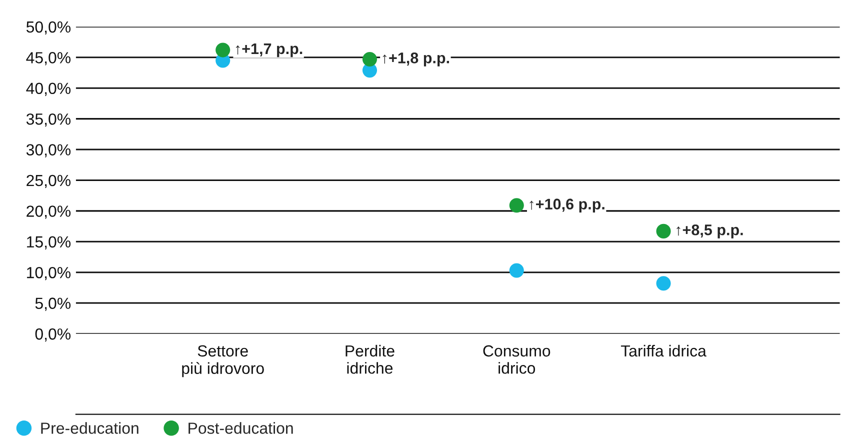  I want to click on y-tick-label: 15,0%, so click(49, 243).